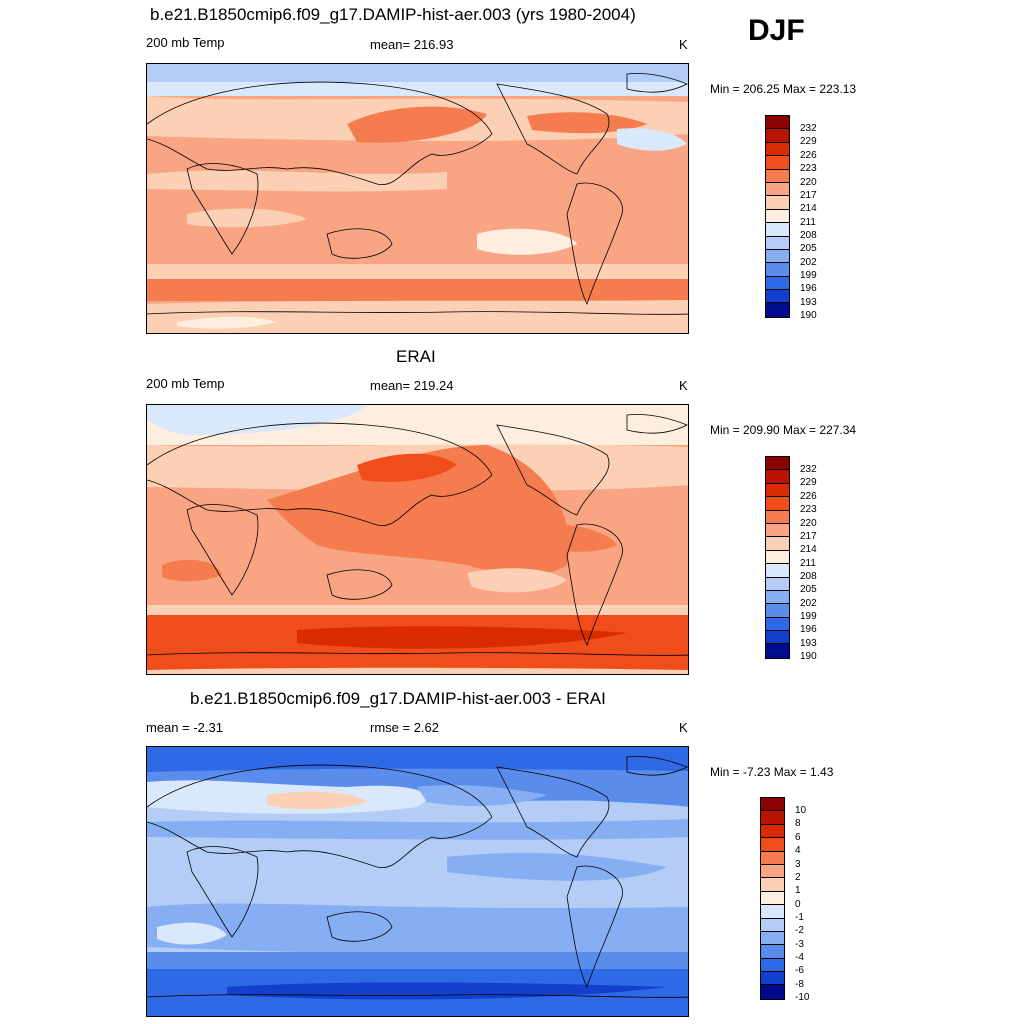 Image resolution: width=1024 pixels, height=1024 pixels. I want to click on panel3-colorbar-tick: -8, so click(799, 984).